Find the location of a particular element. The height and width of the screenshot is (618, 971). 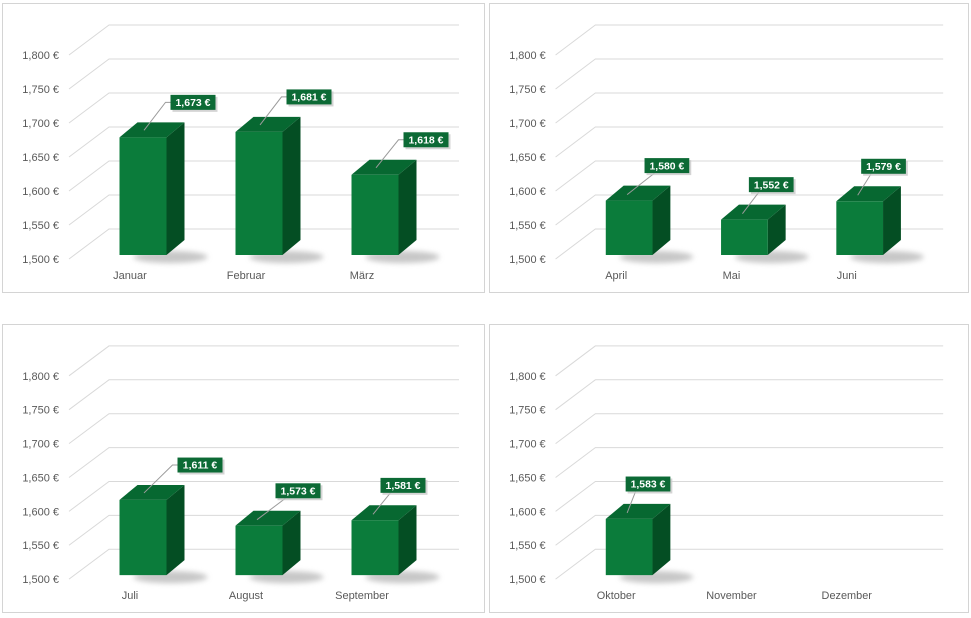

x-axis-category-label: September is located at coordinates (362, 596).